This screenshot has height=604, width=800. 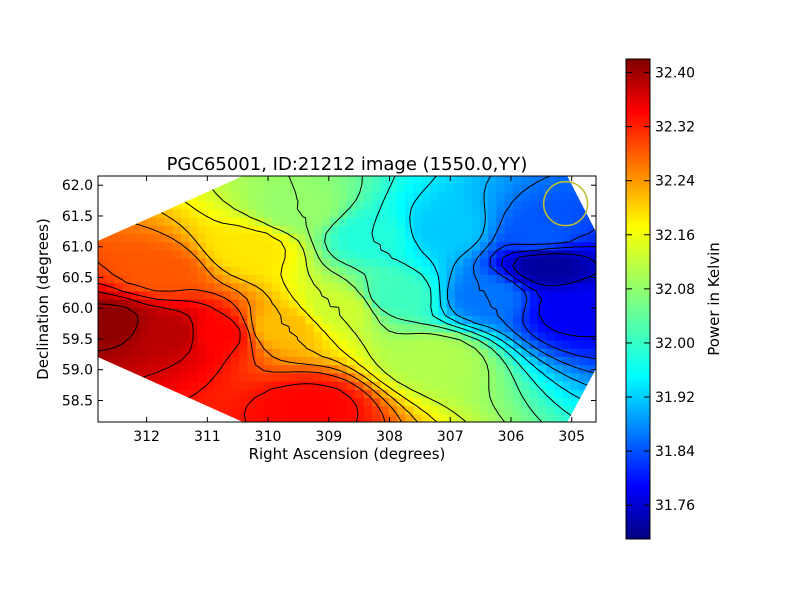 I want to click on colorbar, so click(x=638, y=299).